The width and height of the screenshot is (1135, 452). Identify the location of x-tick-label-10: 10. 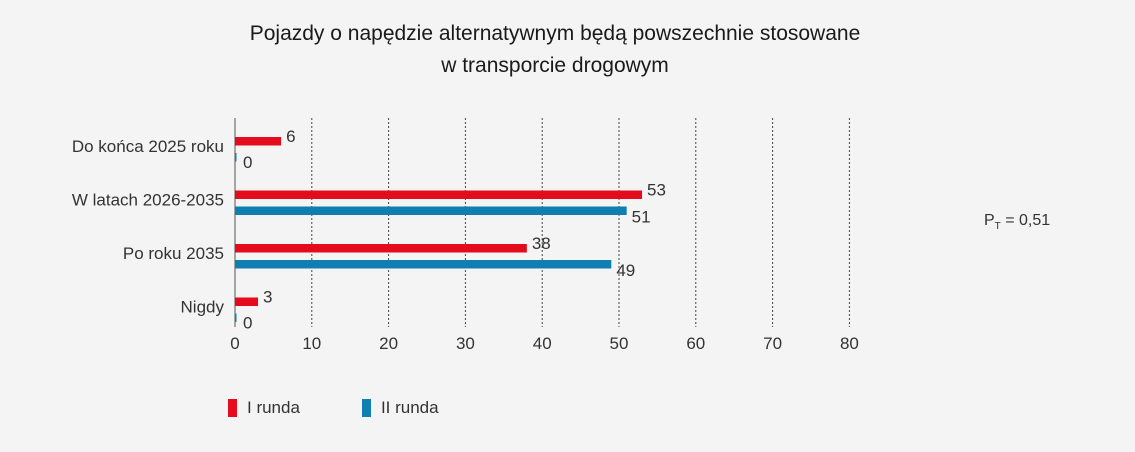
(311, 343).